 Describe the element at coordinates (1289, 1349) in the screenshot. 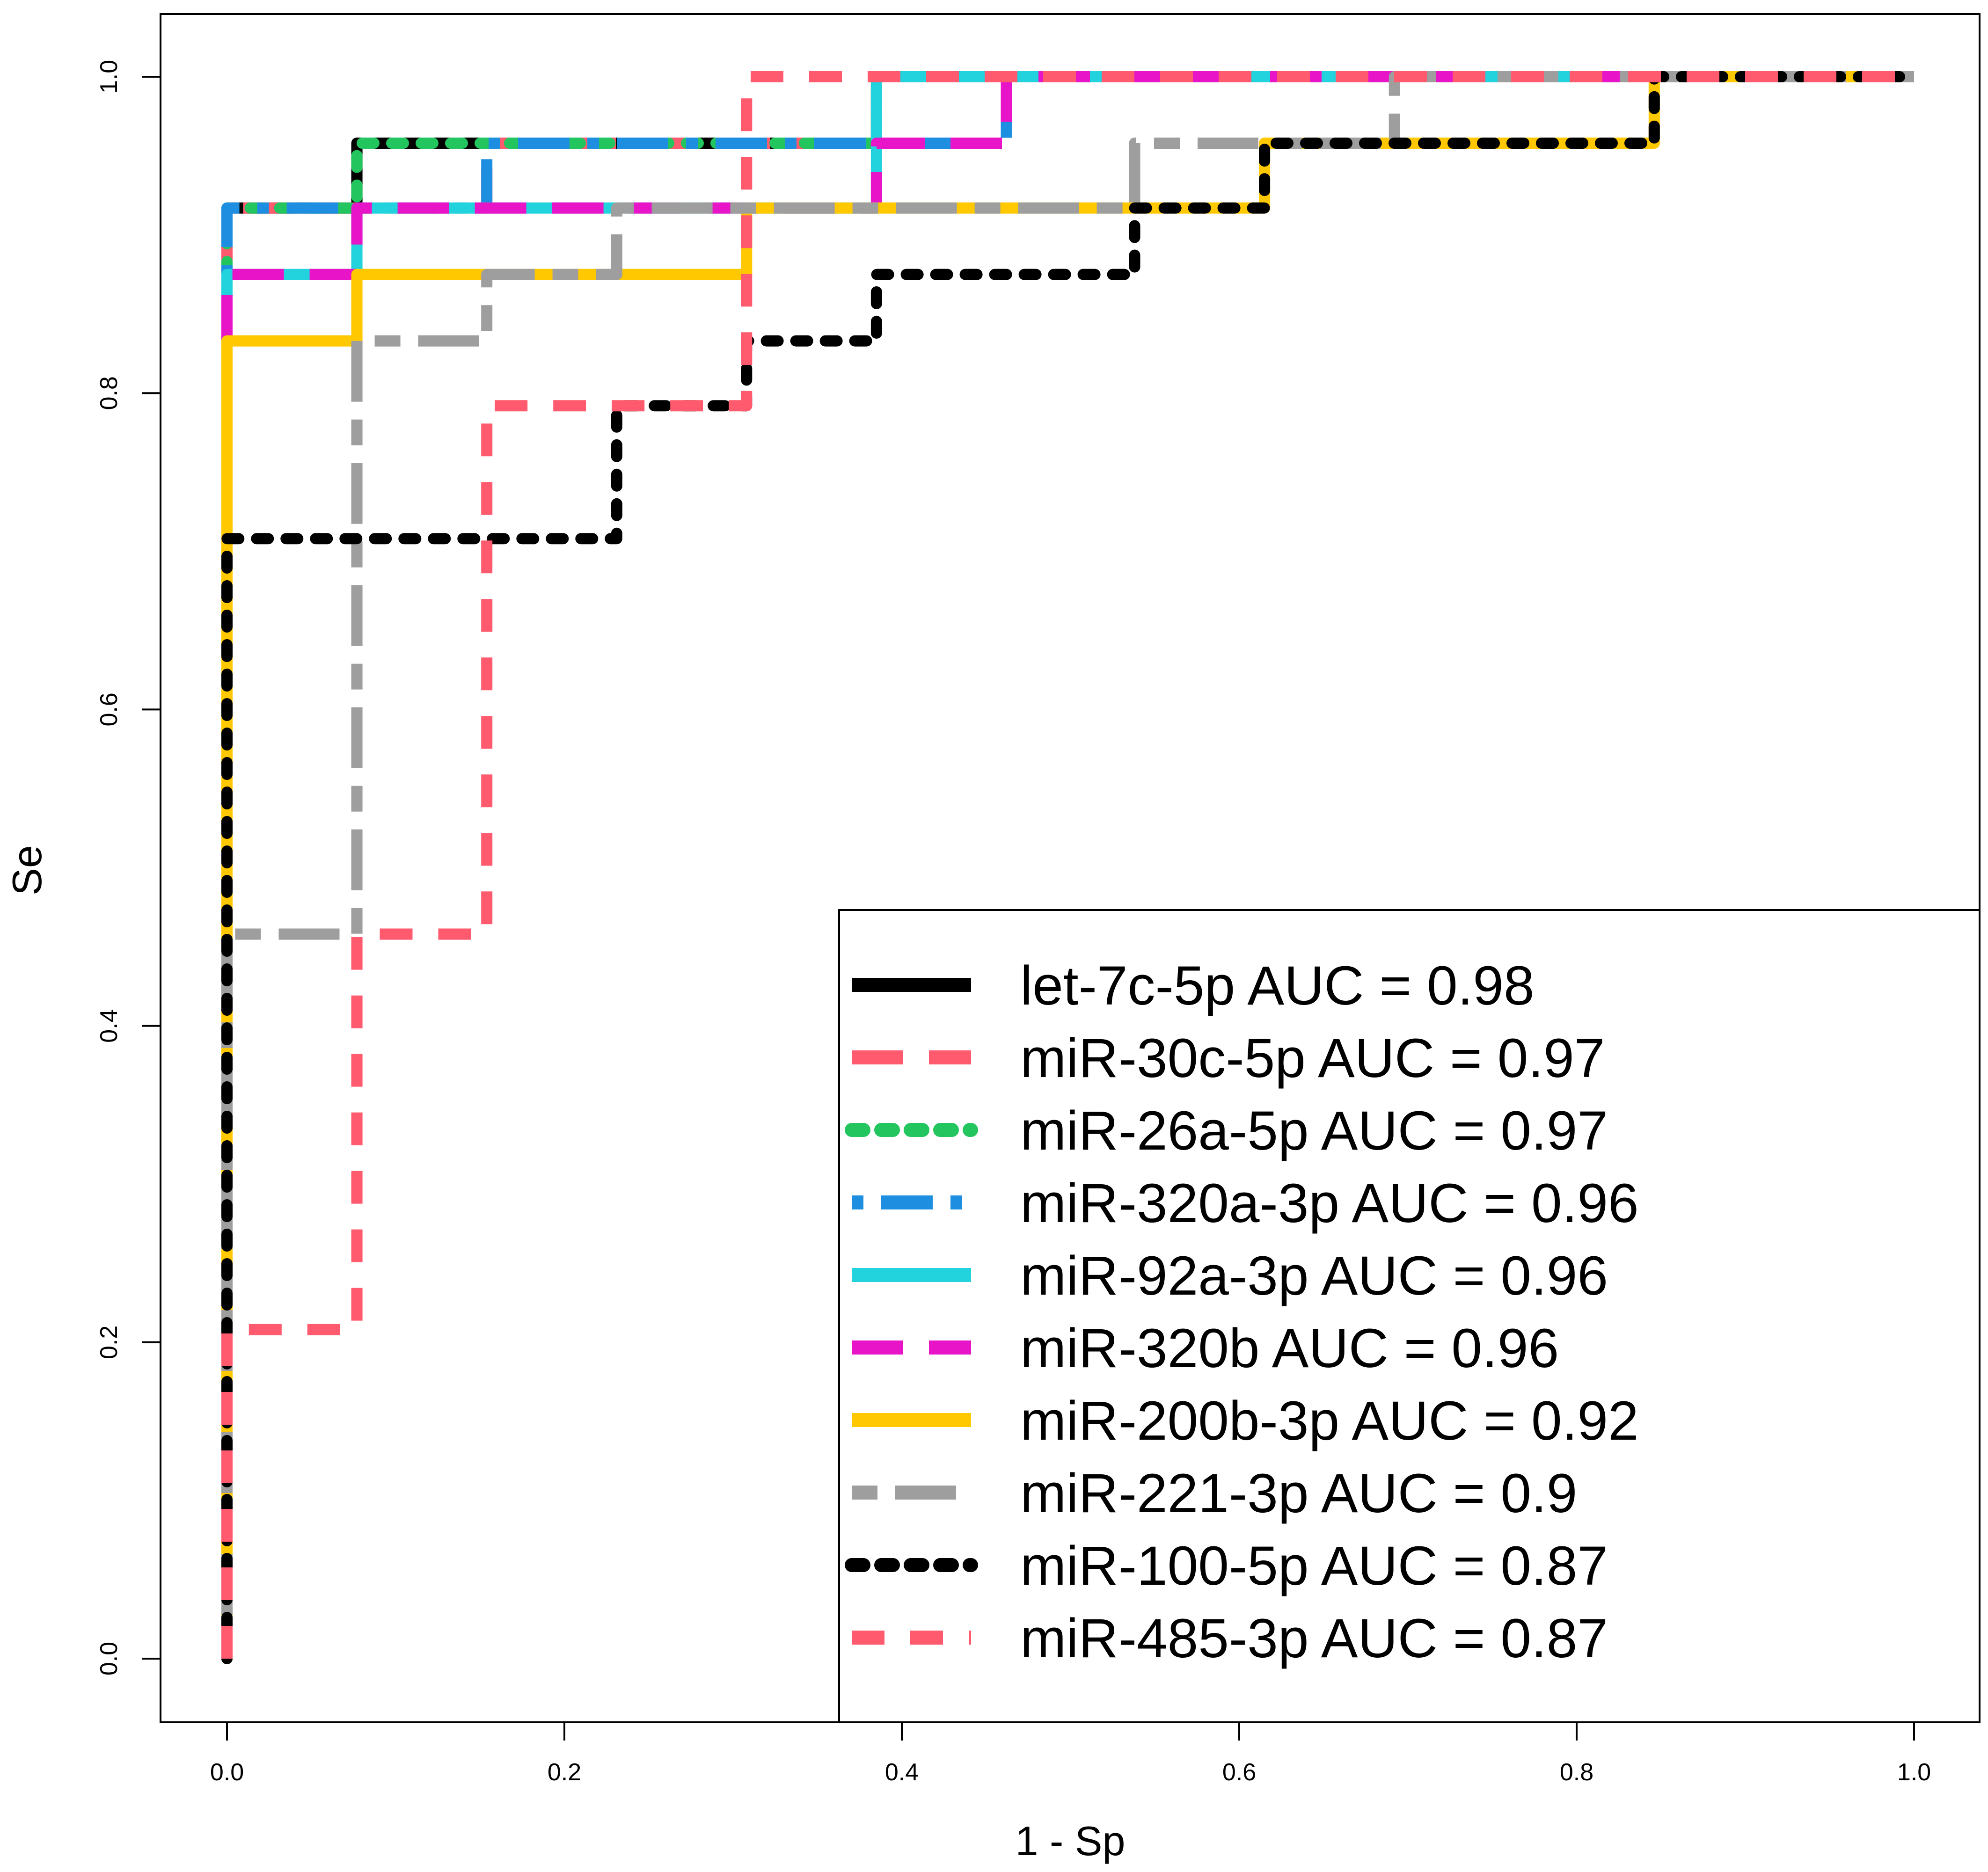

I see `legend-label-6: miR-320b AUC = 0.96` at that location.